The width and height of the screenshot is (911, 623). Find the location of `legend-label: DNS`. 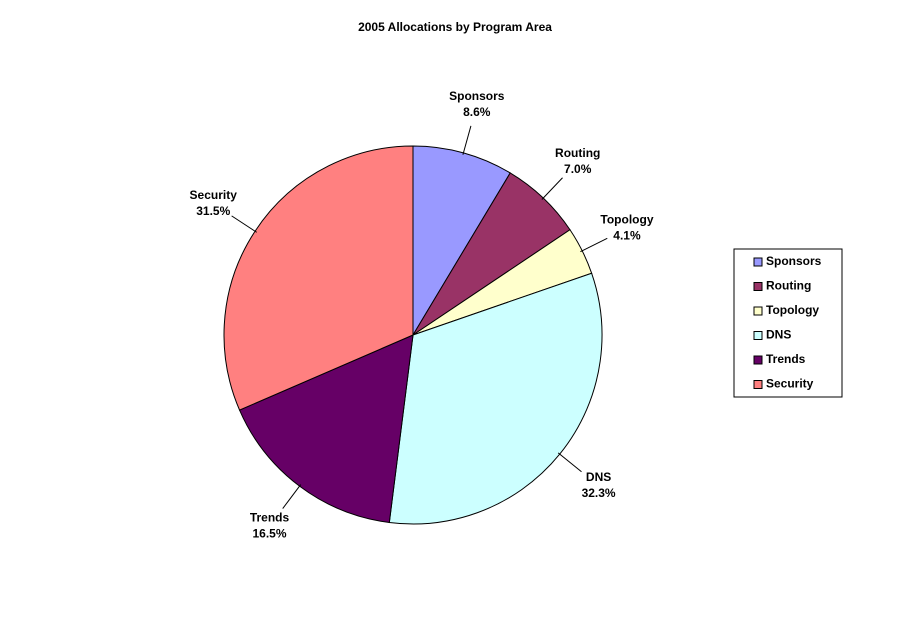

legend-label: DNS is located at coordinates (778, 335).